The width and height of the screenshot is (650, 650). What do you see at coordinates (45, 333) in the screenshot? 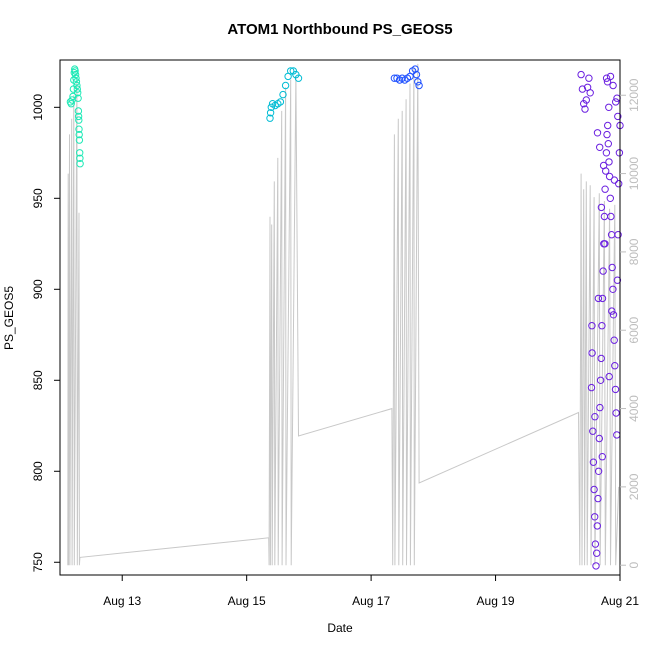
I see `y-axis: 750 800 850 900 950 1000` at bounding box center [45, 333].